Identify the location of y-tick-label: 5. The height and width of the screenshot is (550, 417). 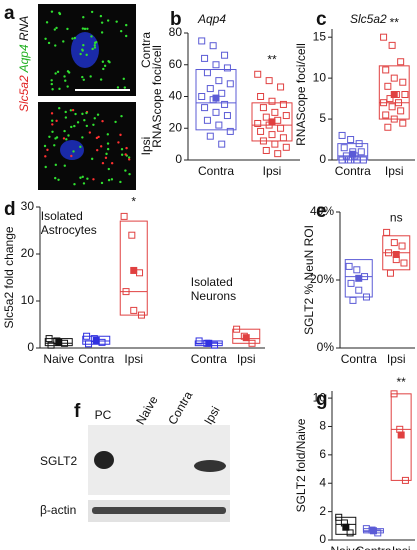
(322, 118).